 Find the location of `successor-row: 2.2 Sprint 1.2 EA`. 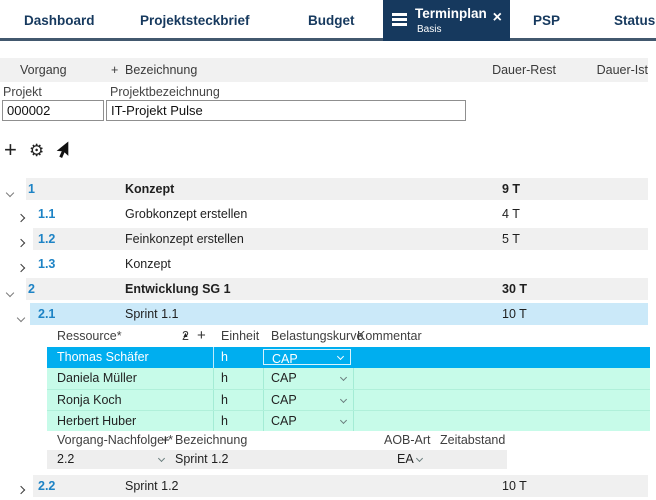

successor-row: 2.2 Sprint 1.2 EA is located at coordinates (277, 459).